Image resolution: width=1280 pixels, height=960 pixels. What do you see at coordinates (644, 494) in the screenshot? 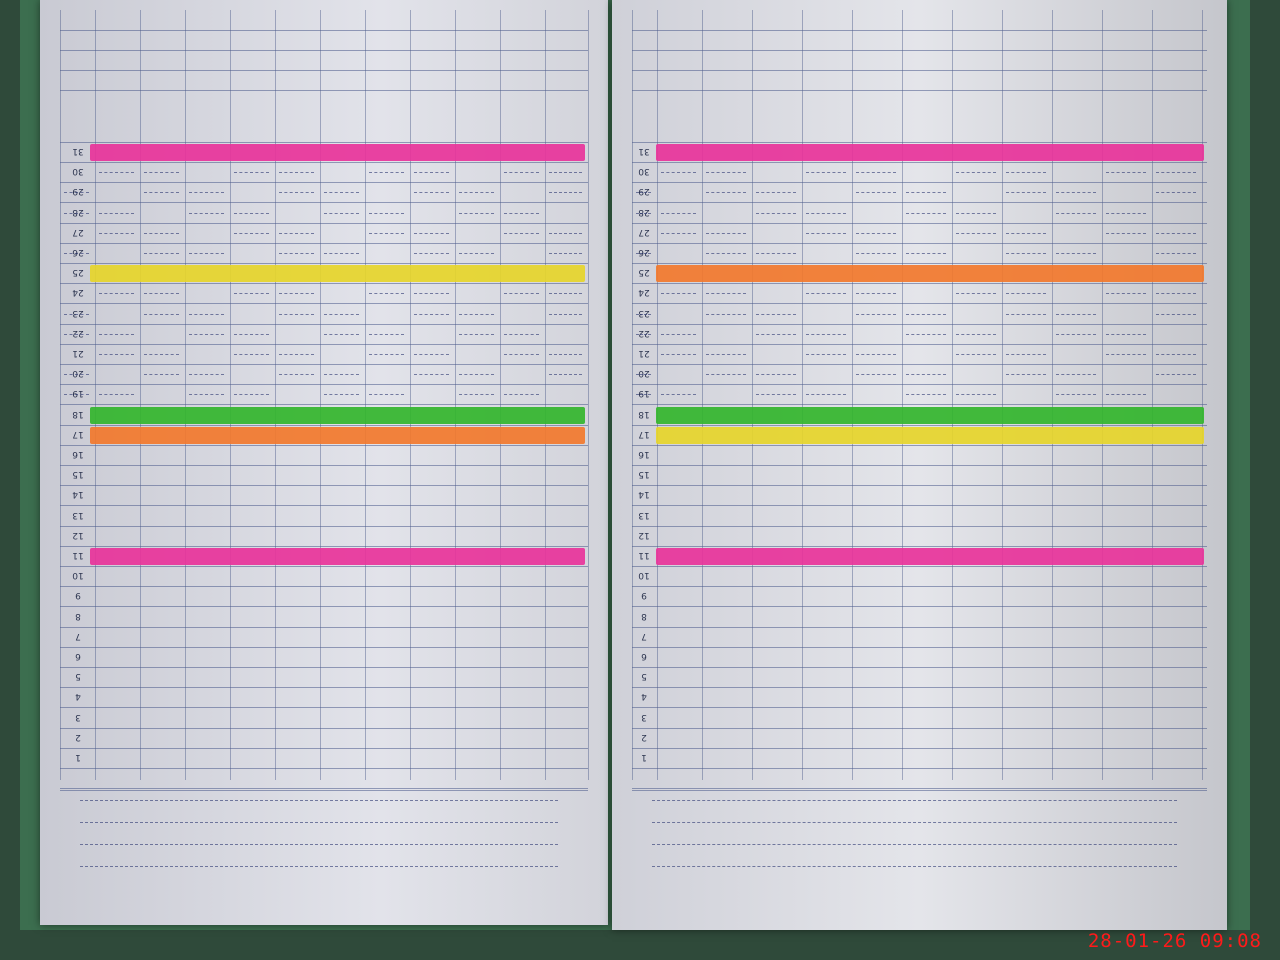
I see `day-number: 14` at bounding box center [644, 494].